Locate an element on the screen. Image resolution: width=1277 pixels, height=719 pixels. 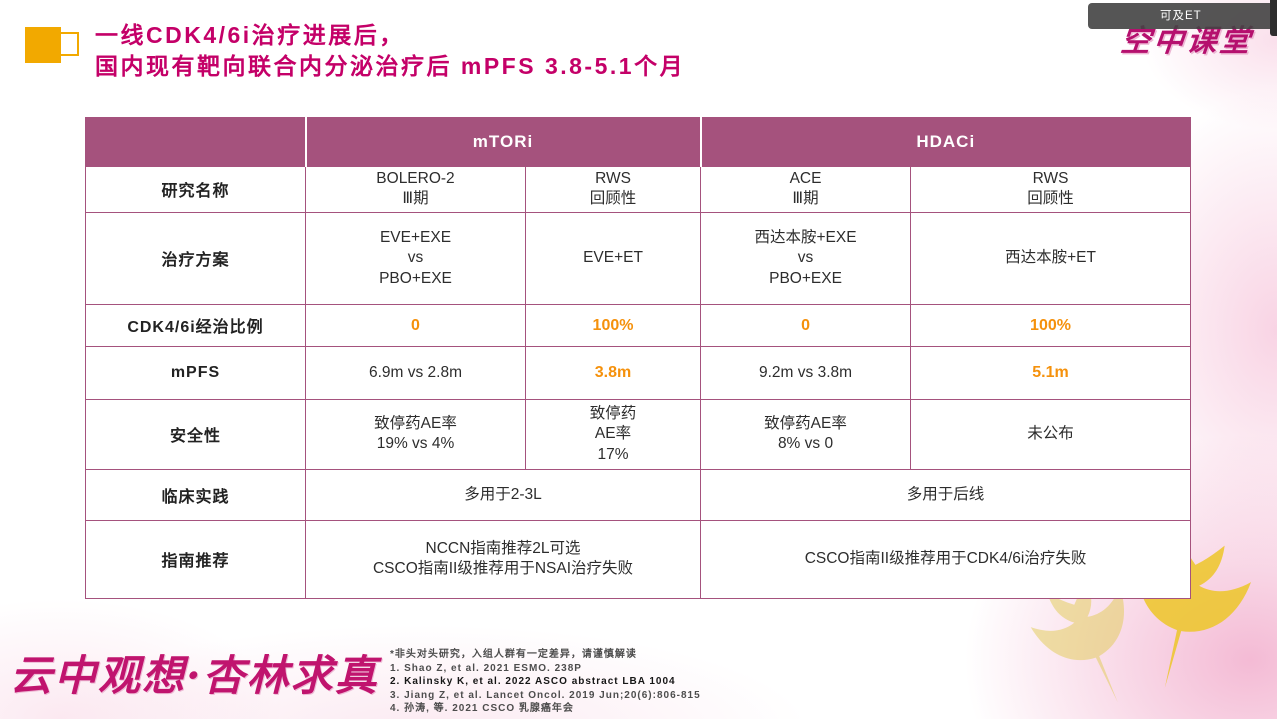
row-label: 指南推荐 is located at coordinates (195, 559).